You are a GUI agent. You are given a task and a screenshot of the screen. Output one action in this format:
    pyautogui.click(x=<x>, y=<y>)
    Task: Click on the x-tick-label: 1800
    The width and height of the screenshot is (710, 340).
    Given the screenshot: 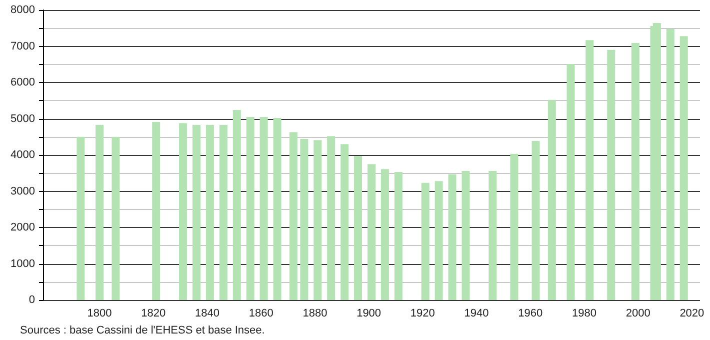 What is the action you would take?
    pyautogui.click(x=99, y=314)
    